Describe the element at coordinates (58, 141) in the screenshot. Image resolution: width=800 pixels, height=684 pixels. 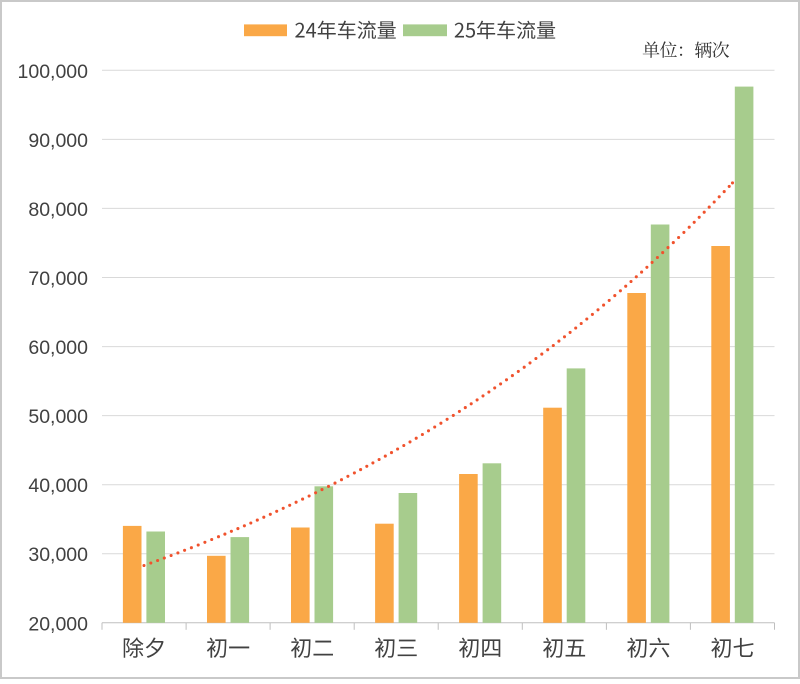
I see `svg-text: 90,000` at that location.